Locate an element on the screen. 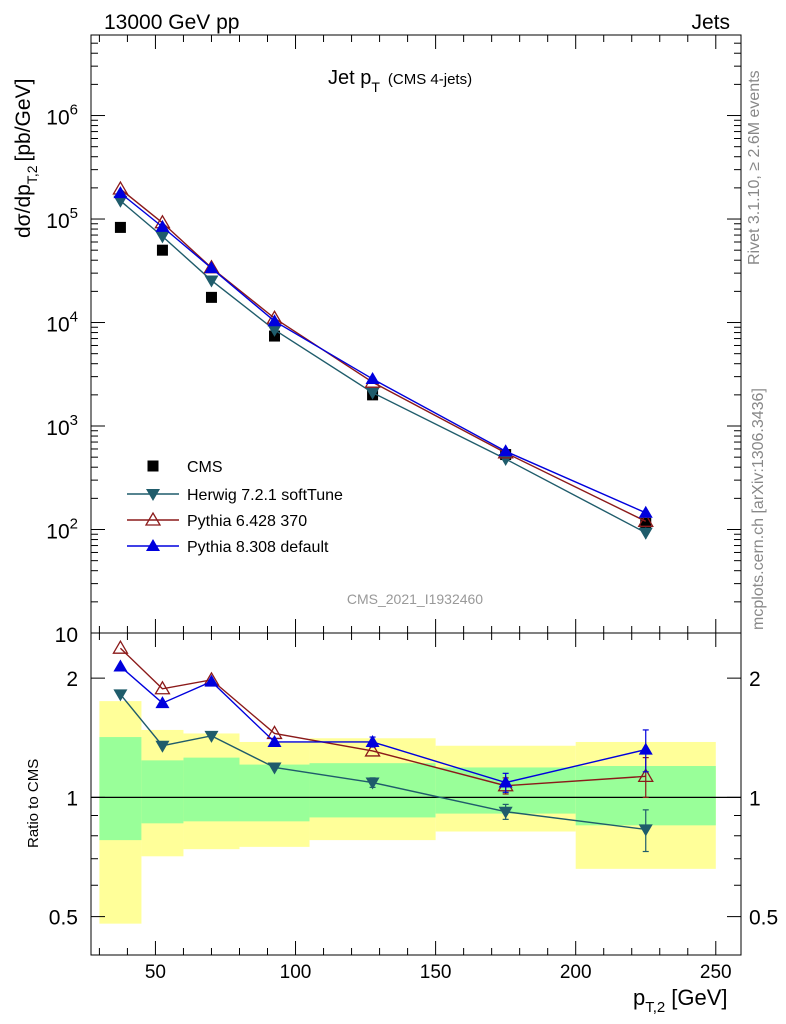 This screenshot has width=786, height=1024. plot-title-main: Jet p is located at coordinates (349, 78).